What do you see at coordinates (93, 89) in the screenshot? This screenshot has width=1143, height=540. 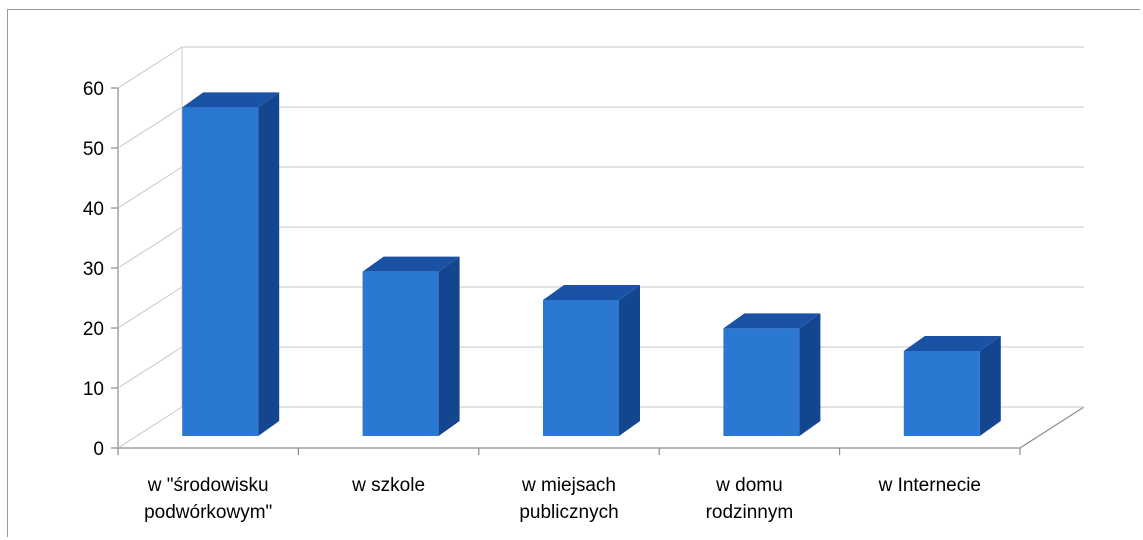 I see `y-tick-label: 60` at bounding box center [93, 89].